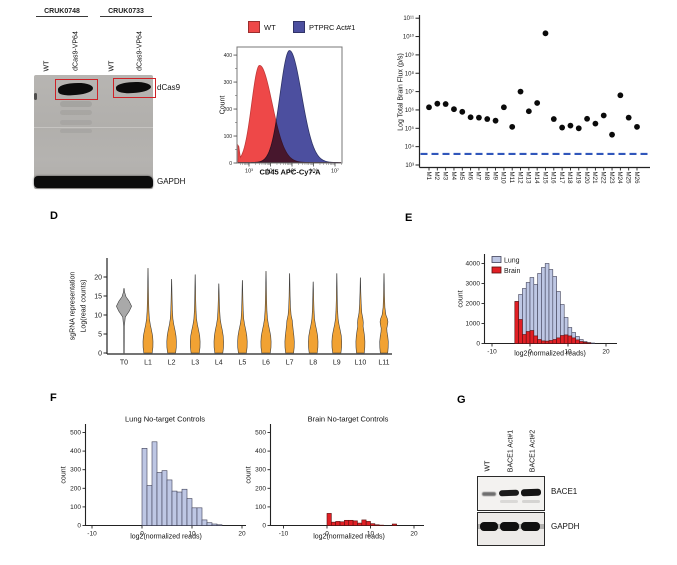 The image size is (677, 565). Describe the element at coordinates (586, 178) in the screenshot. I see `svg-text: M20` at that location.